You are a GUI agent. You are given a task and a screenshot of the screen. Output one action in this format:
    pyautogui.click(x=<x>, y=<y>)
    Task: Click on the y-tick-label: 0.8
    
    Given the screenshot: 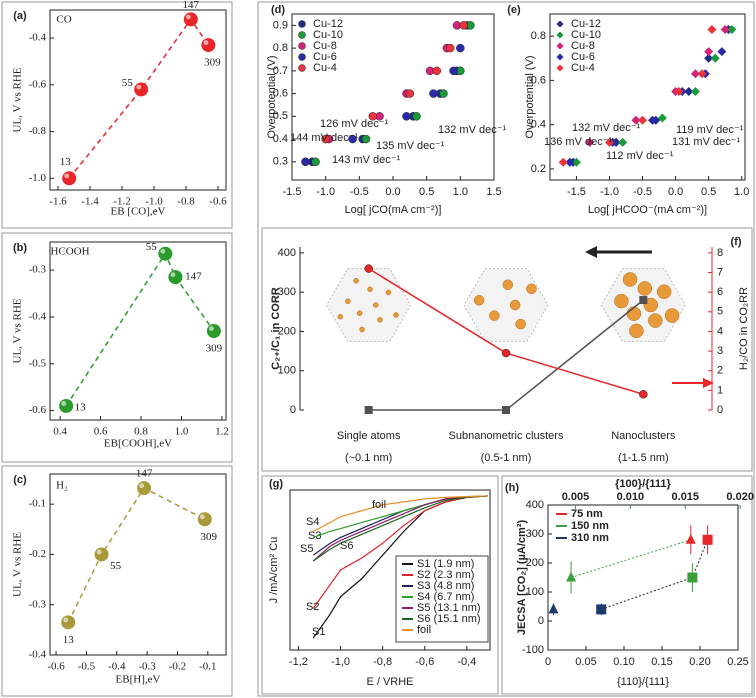 What is the action you would take?
    pyautogui.click(x=280, y=48)
    